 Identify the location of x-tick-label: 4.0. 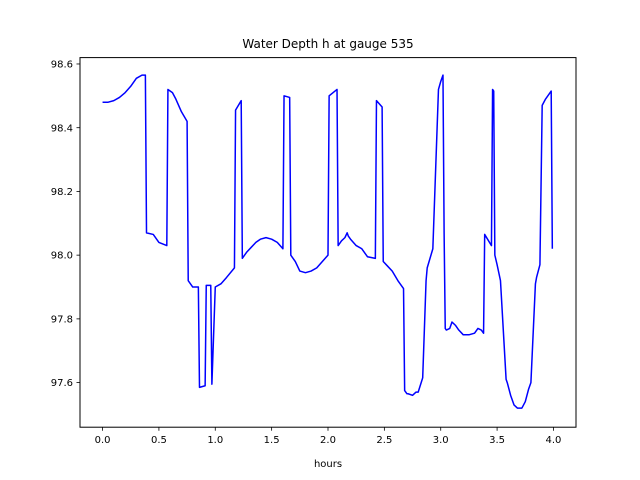
(554, 440).